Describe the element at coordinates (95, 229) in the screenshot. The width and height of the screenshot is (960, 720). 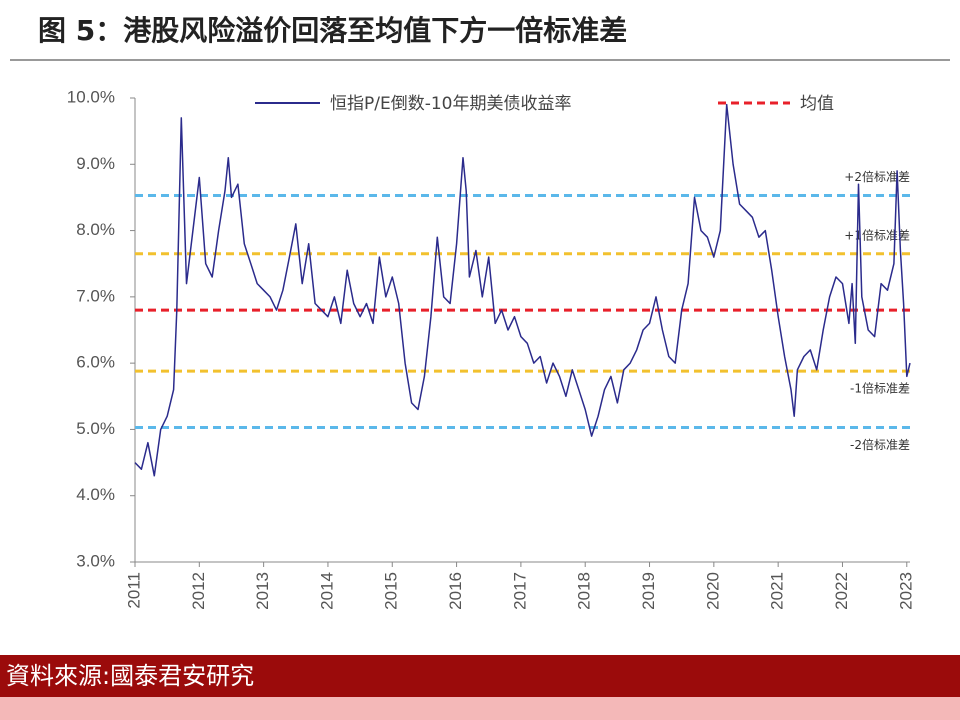
I see `y-tick-label: 8.0%` at that location.